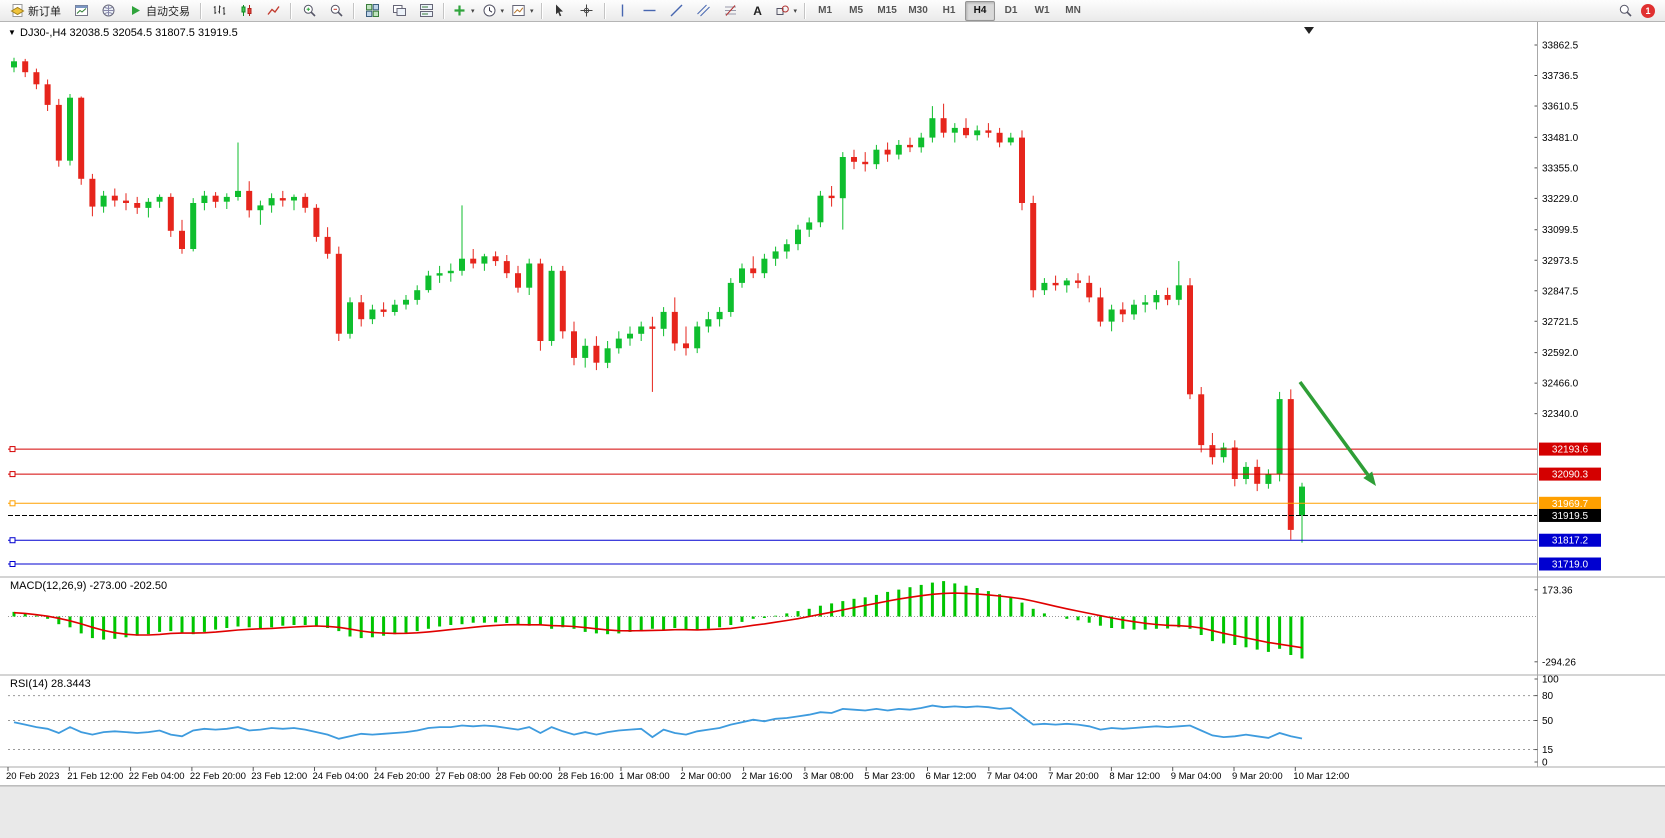 Image resolution: width=1665 pixels, height=838 pixels. I want to click on svg-text: 7 Mar 20:00, so click(1073, 776).